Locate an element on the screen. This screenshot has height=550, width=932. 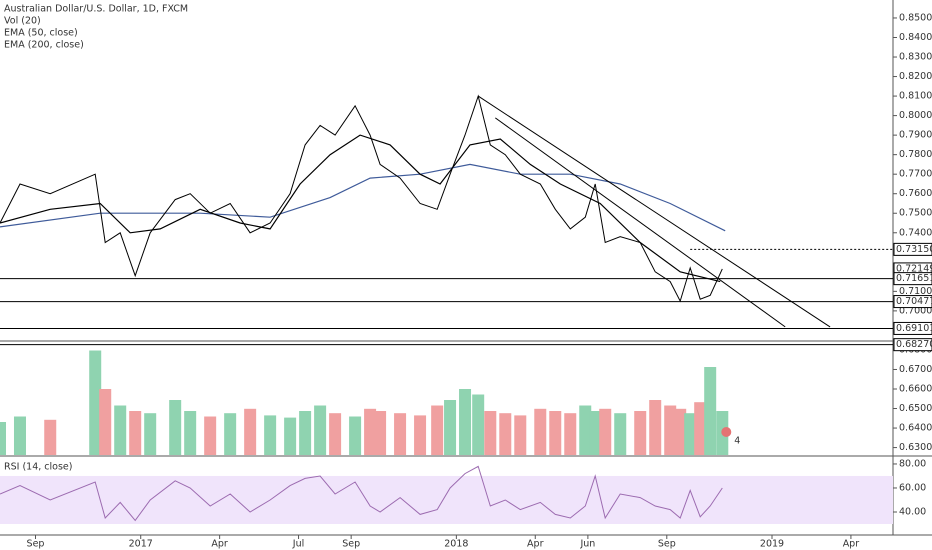
level-label: 0.73150 is located at coordinates (914, 249).